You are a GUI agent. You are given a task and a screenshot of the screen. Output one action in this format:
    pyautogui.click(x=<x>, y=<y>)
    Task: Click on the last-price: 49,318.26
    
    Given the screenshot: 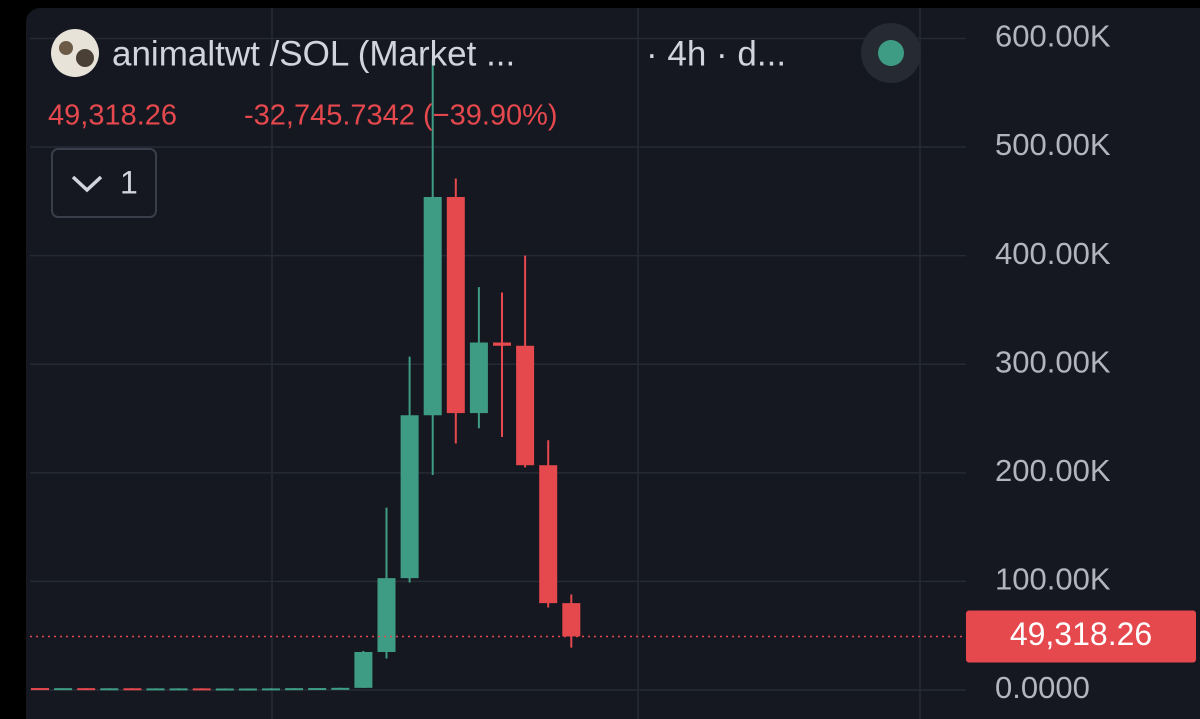 What is the action you would take?
    pyautogui.click(x=112, y=116)
    